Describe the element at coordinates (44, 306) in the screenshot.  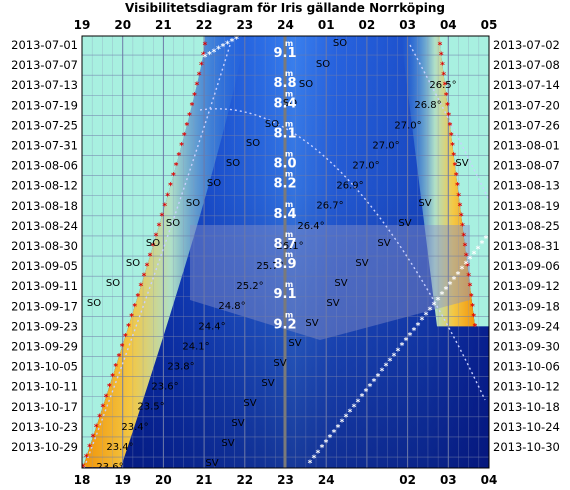
I see `left-date-label: 2013-09-17` at that location.